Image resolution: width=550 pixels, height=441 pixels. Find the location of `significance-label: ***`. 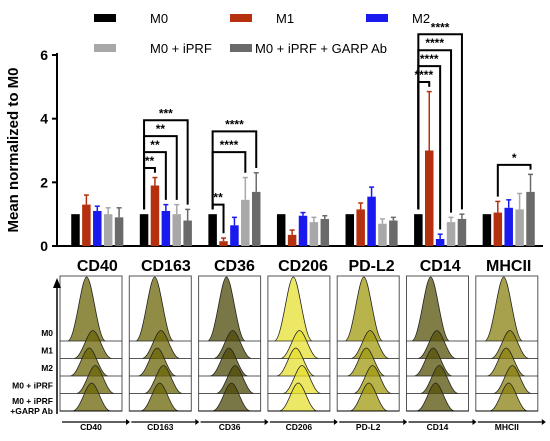

significance-label: *** is located at coordinates (166, 113).